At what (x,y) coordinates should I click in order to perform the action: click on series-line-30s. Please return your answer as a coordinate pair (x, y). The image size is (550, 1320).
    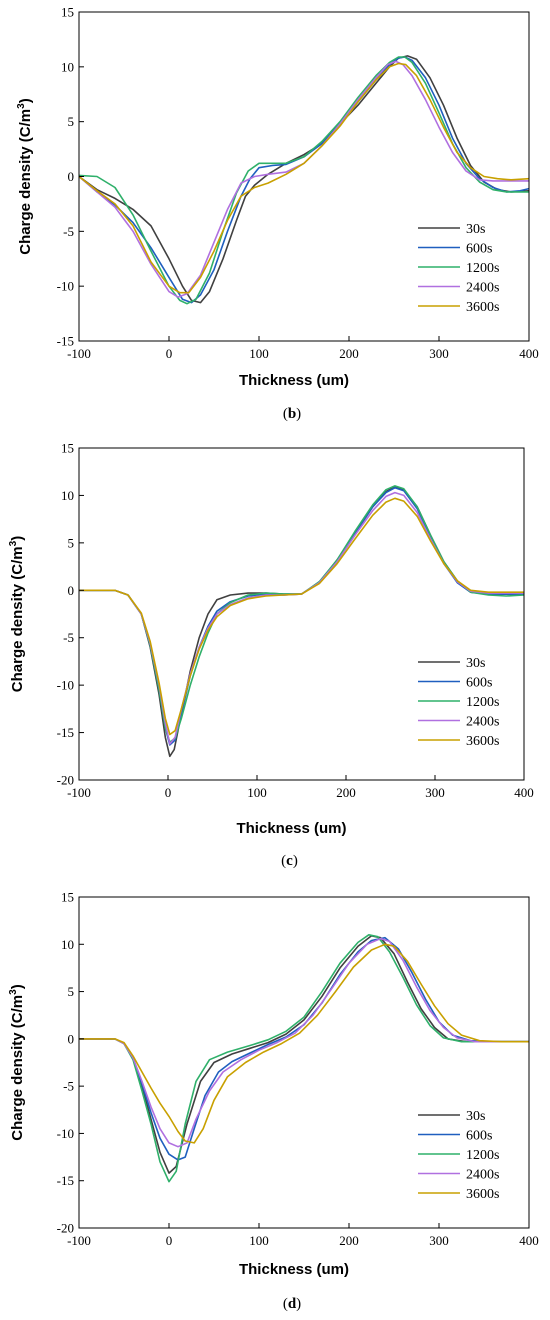
    Looking at the image, I should click on (304, 1054).